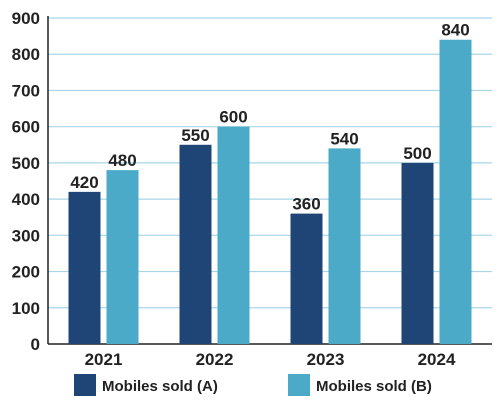 This screenshot has width=497, height=407. What do you see at coordinates (417, 153) in the screenshot?
I see `data-label-2024-series-1: 500` at bounding box center [417, 153].